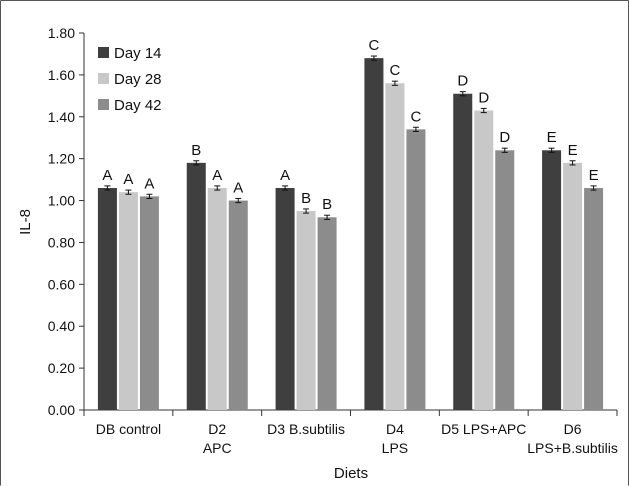 The height and width of the screenshot is (486, 629). I want to click on legend-label: Day 42, so click(138, 105).